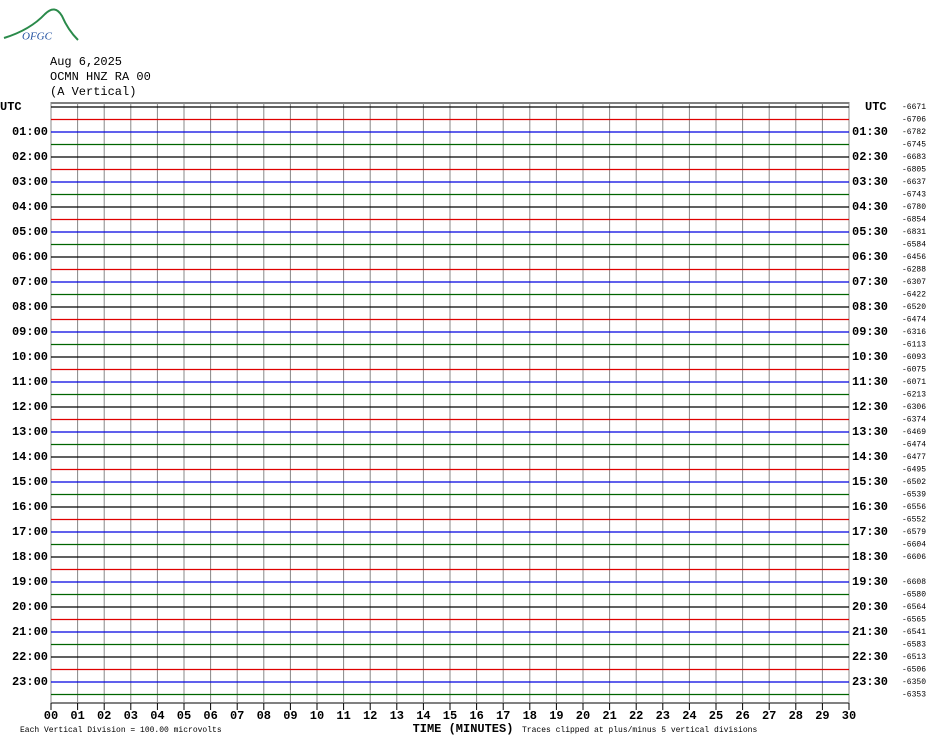  Describe the element at coordinates (870, 482) in the screenshot. I see `row-label-right: 15:30` at that location.